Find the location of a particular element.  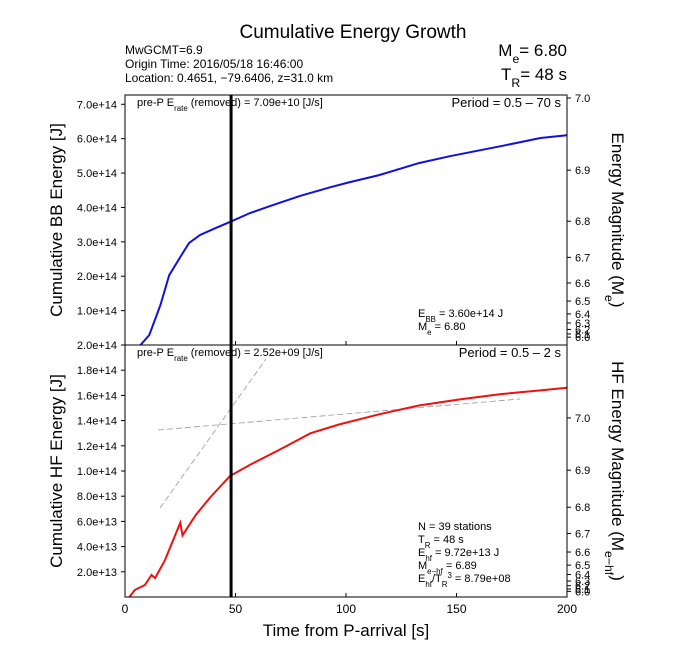

y-tick-label: 1.2e+14 is located at coordinates (97, 447).